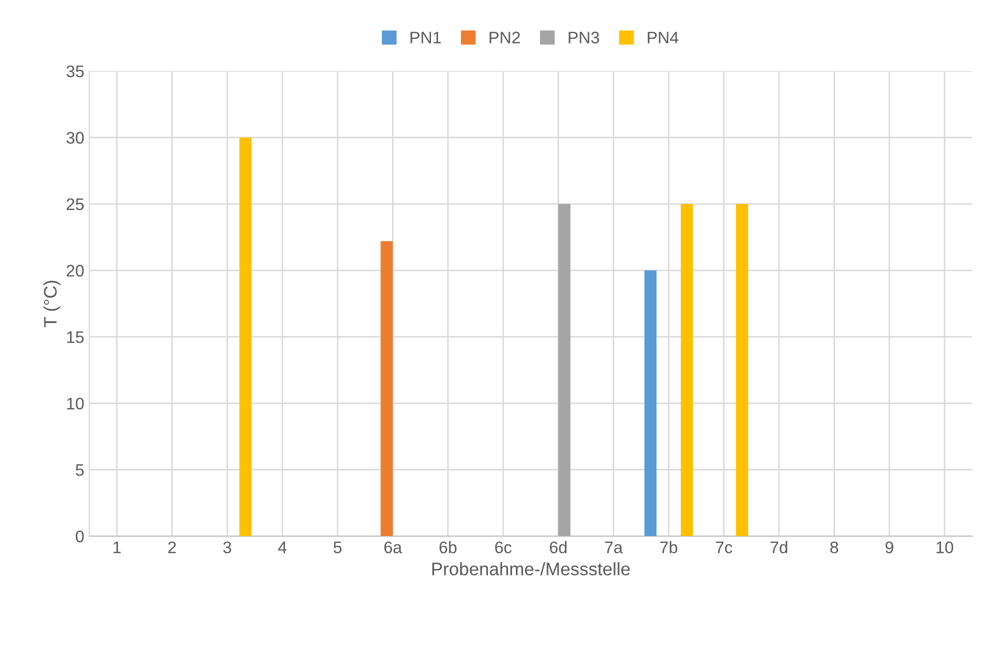  Describe the element at coordinates (663, 38) in the screenshot. I see `legend-label: PN4` at that location.